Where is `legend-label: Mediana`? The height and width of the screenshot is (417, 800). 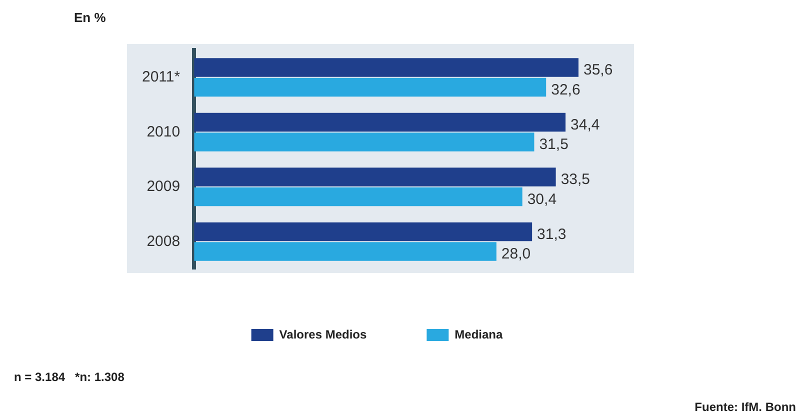
legend-label: Mediana is located at coordinates (479, 334).